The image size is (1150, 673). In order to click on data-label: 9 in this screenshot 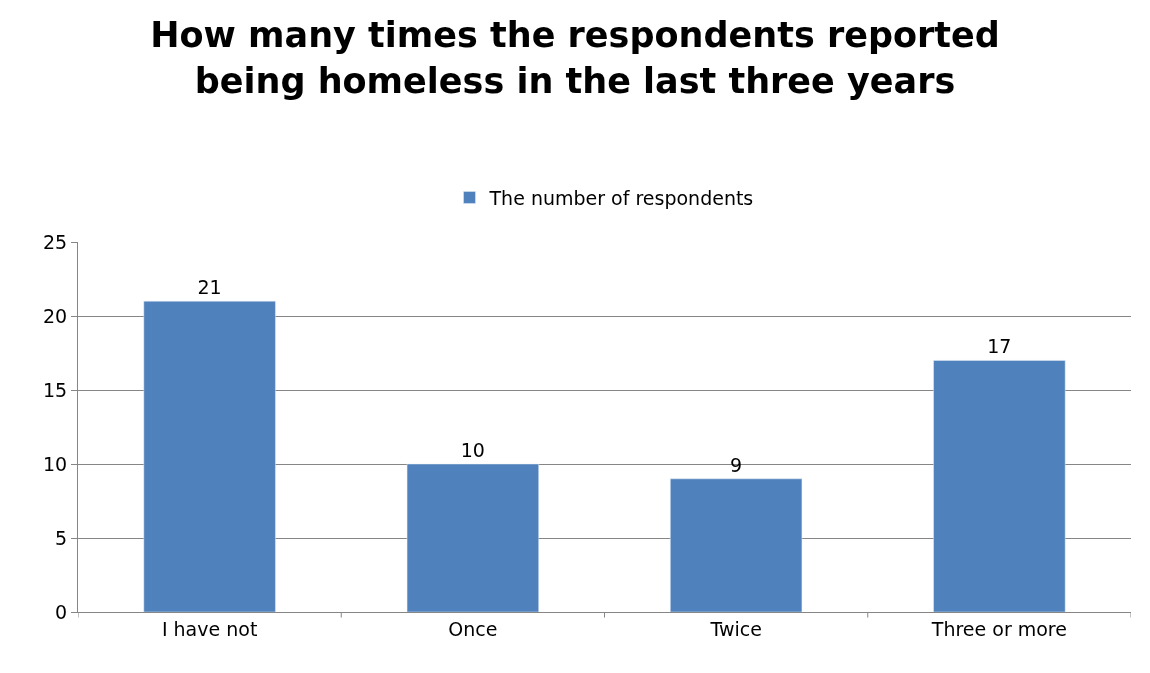, I will do `click(736, 464)`.